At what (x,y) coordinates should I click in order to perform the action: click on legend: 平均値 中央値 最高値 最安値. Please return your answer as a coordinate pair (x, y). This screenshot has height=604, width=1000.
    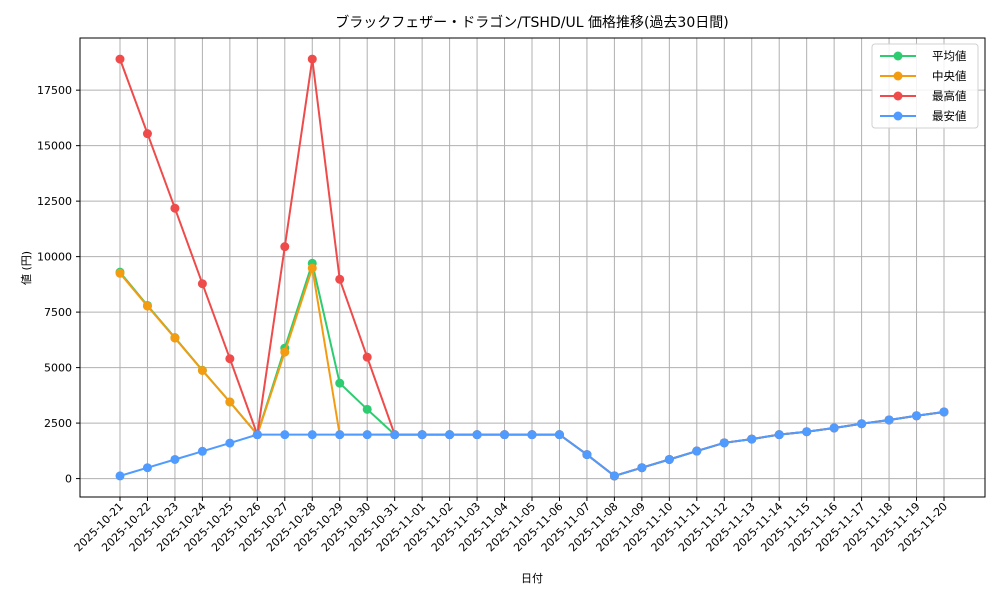
    Looking at the image, I should click on (925, 86).